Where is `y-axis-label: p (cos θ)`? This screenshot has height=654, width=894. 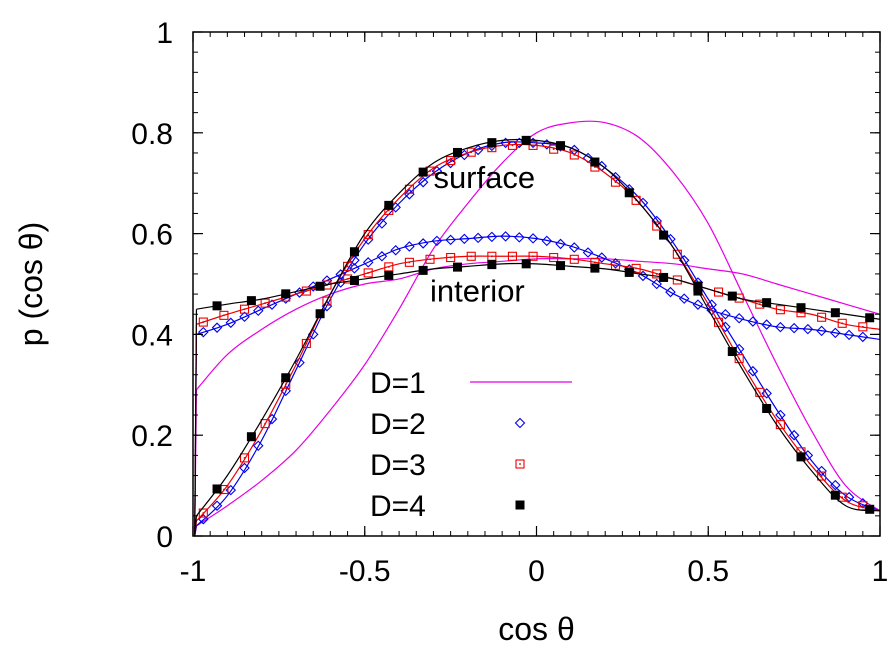 y-axis-label: p (cos θ) is located at coordinates (31, 284).